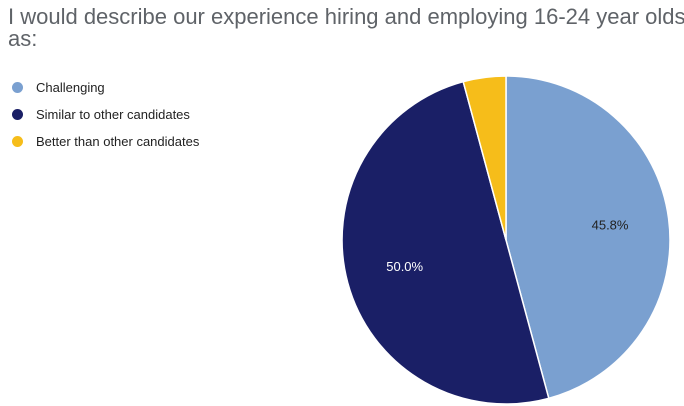 The width and height of the screenshot is (684, 406). I want to click on legend-item-challenging: Challenging, so click(105, 87).